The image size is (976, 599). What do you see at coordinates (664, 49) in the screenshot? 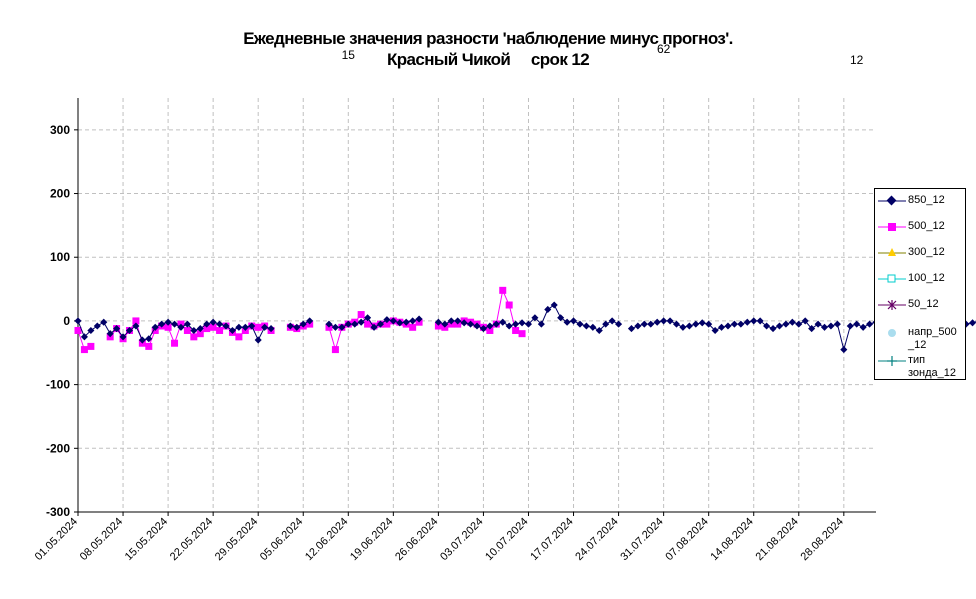
I see `data-label: 62` at bounding box center [664, 49].